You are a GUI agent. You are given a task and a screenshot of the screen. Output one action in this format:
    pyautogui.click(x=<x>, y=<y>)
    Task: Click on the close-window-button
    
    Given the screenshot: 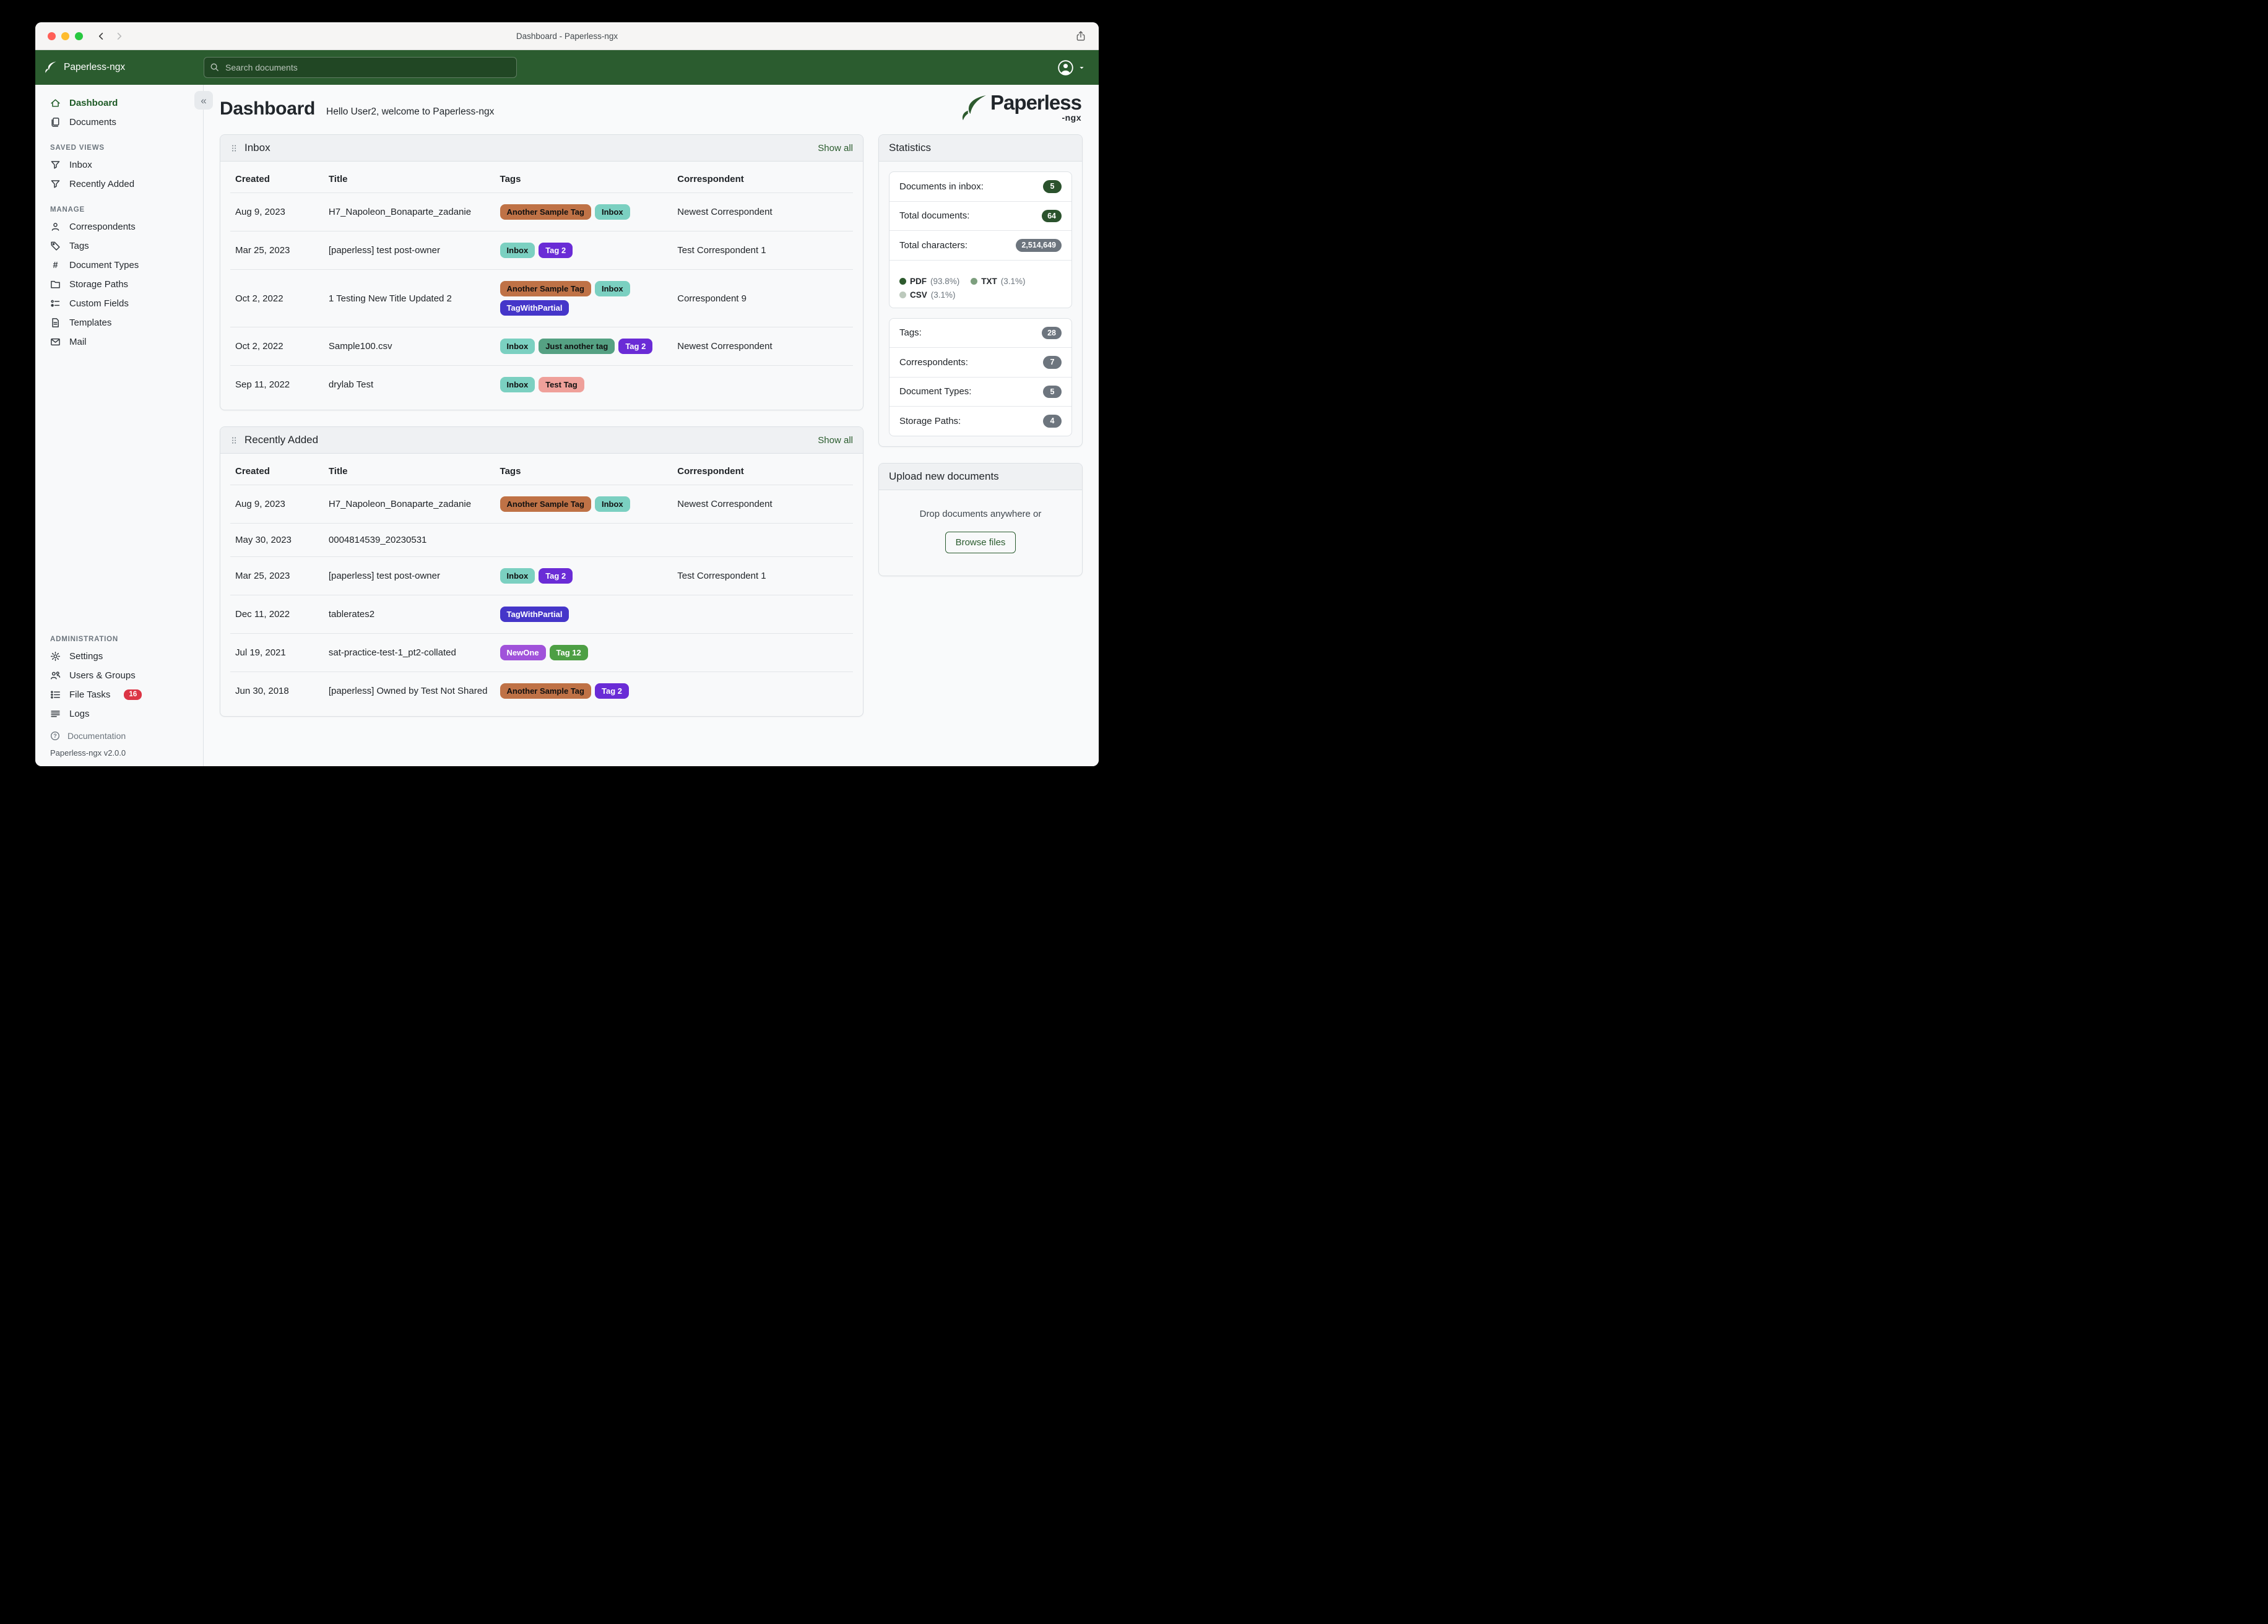 What is the action you would take?
    pyautogui.click(x=52, y=36)
    